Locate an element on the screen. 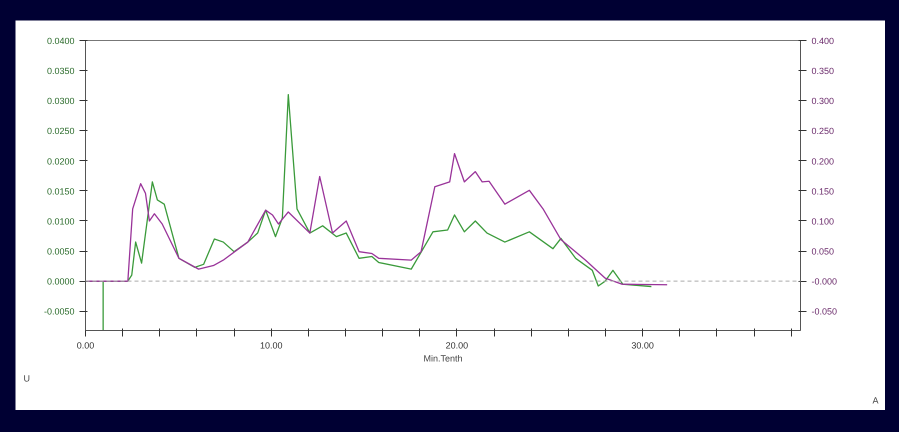 The width and height of the screenshot is (899, 432). text: A is located at coordinates (875, 401).